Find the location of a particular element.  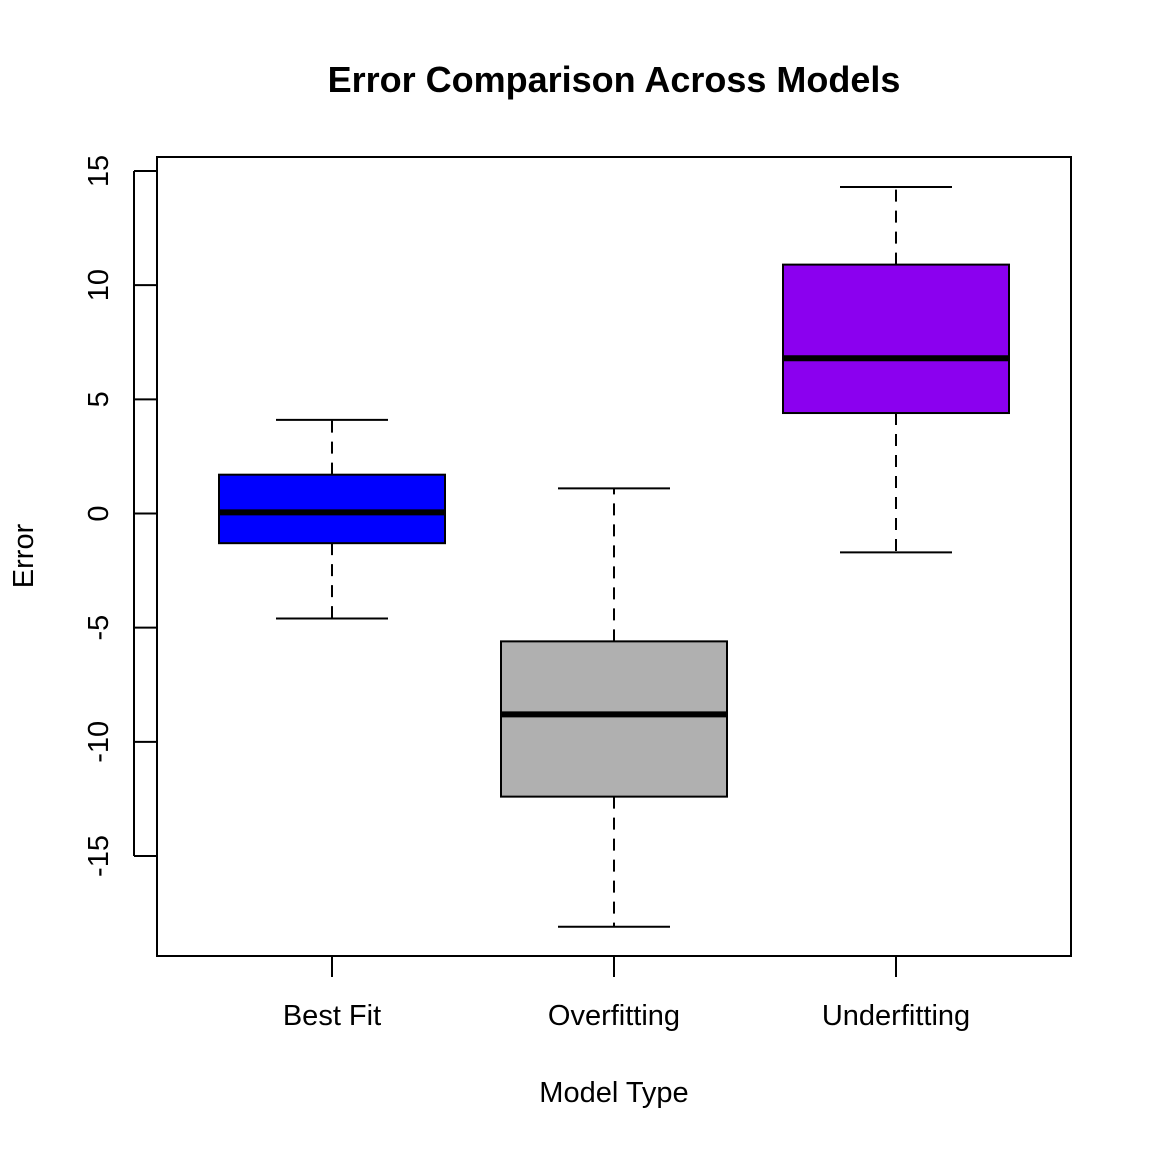

y-tick-label: 10 is located at coordinates (99, 285).